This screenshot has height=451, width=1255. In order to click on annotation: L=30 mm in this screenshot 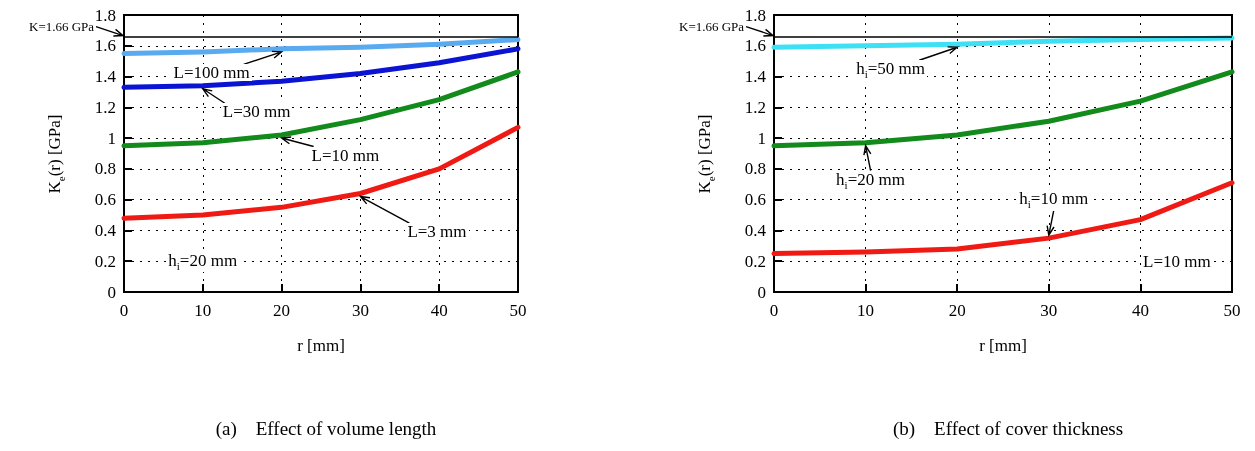, I will do `click(256, 112)`.